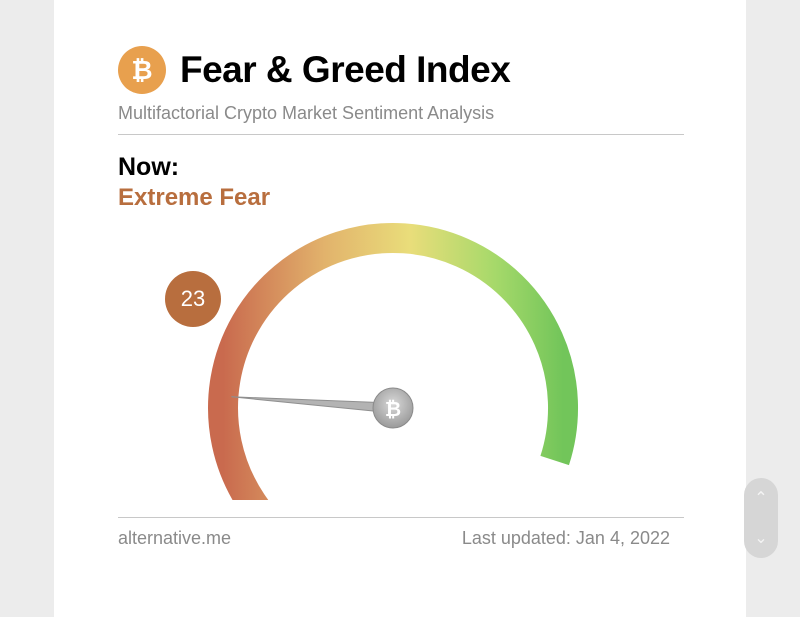  What do you see at coordinates (761, 518) in the screenshot?
I see `scroll-control: ⌃ ⌄` at bounding box center [761, 518].